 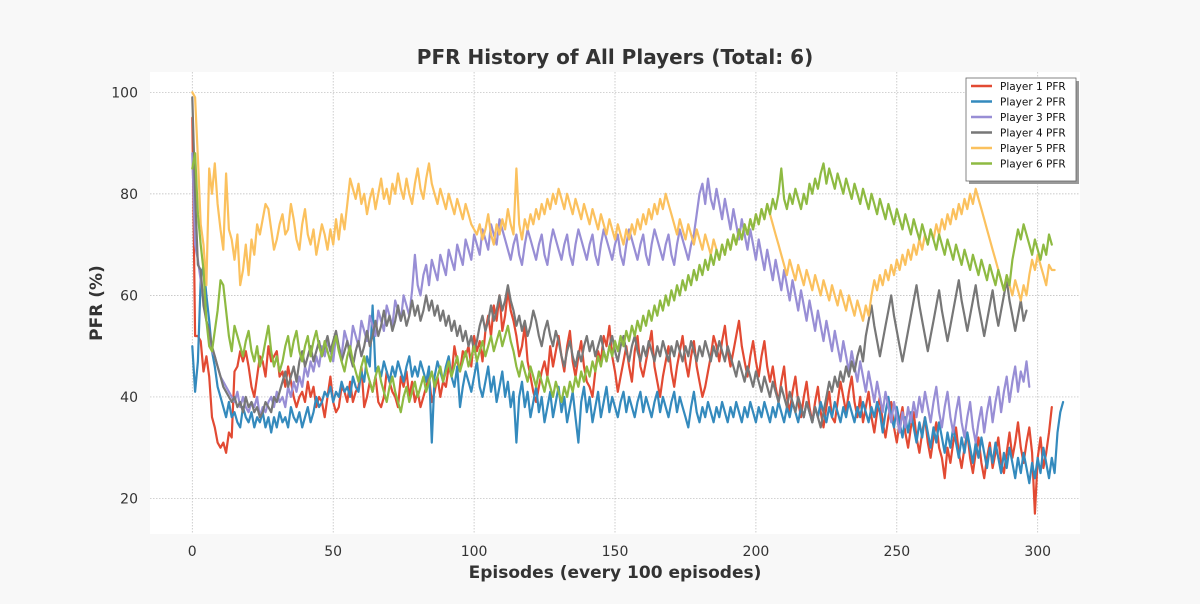 What do you see at coordinates (129, 398) in the screenshot?
I see `y-tick-label: 40` at bounding box center [129, 398].